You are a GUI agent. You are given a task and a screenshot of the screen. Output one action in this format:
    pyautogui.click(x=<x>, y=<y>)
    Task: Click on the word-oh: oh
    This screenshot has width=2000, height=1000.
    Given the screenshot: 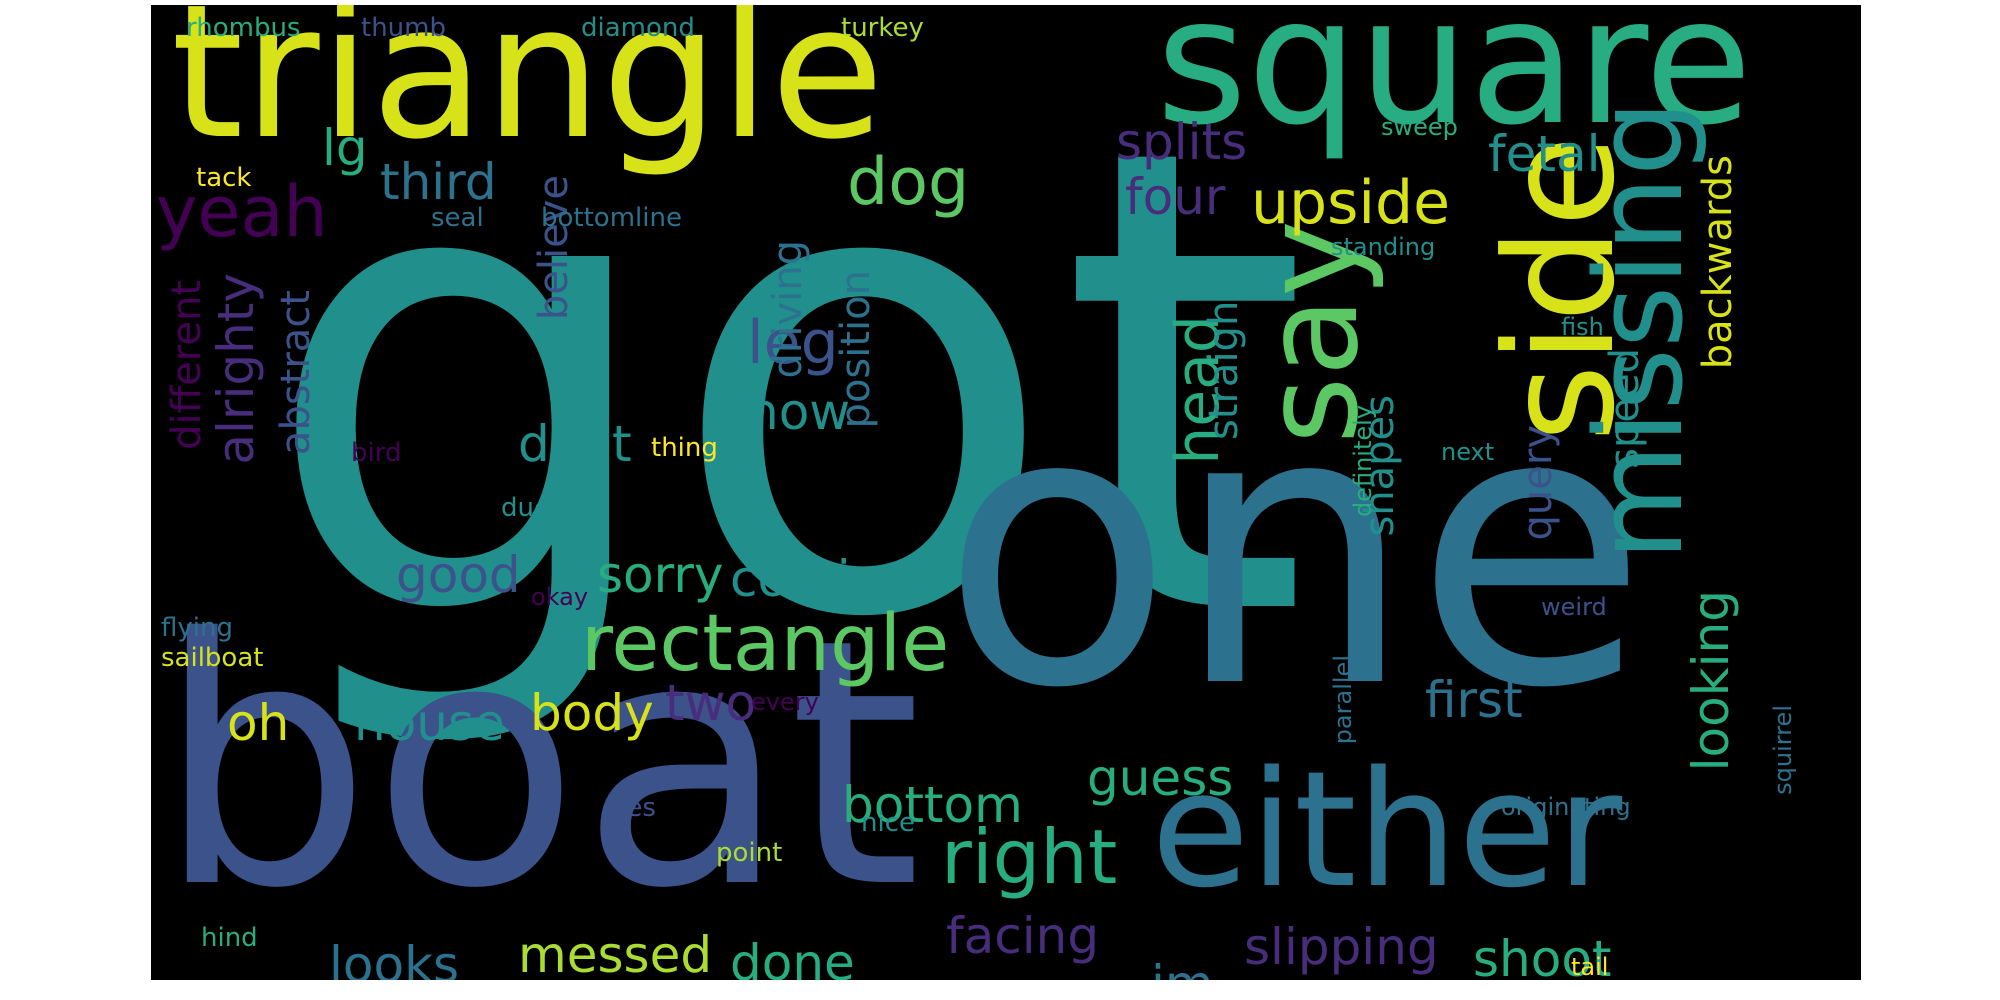 What is the action you would take?
    pyautogui.click(x=258, y=723)
    